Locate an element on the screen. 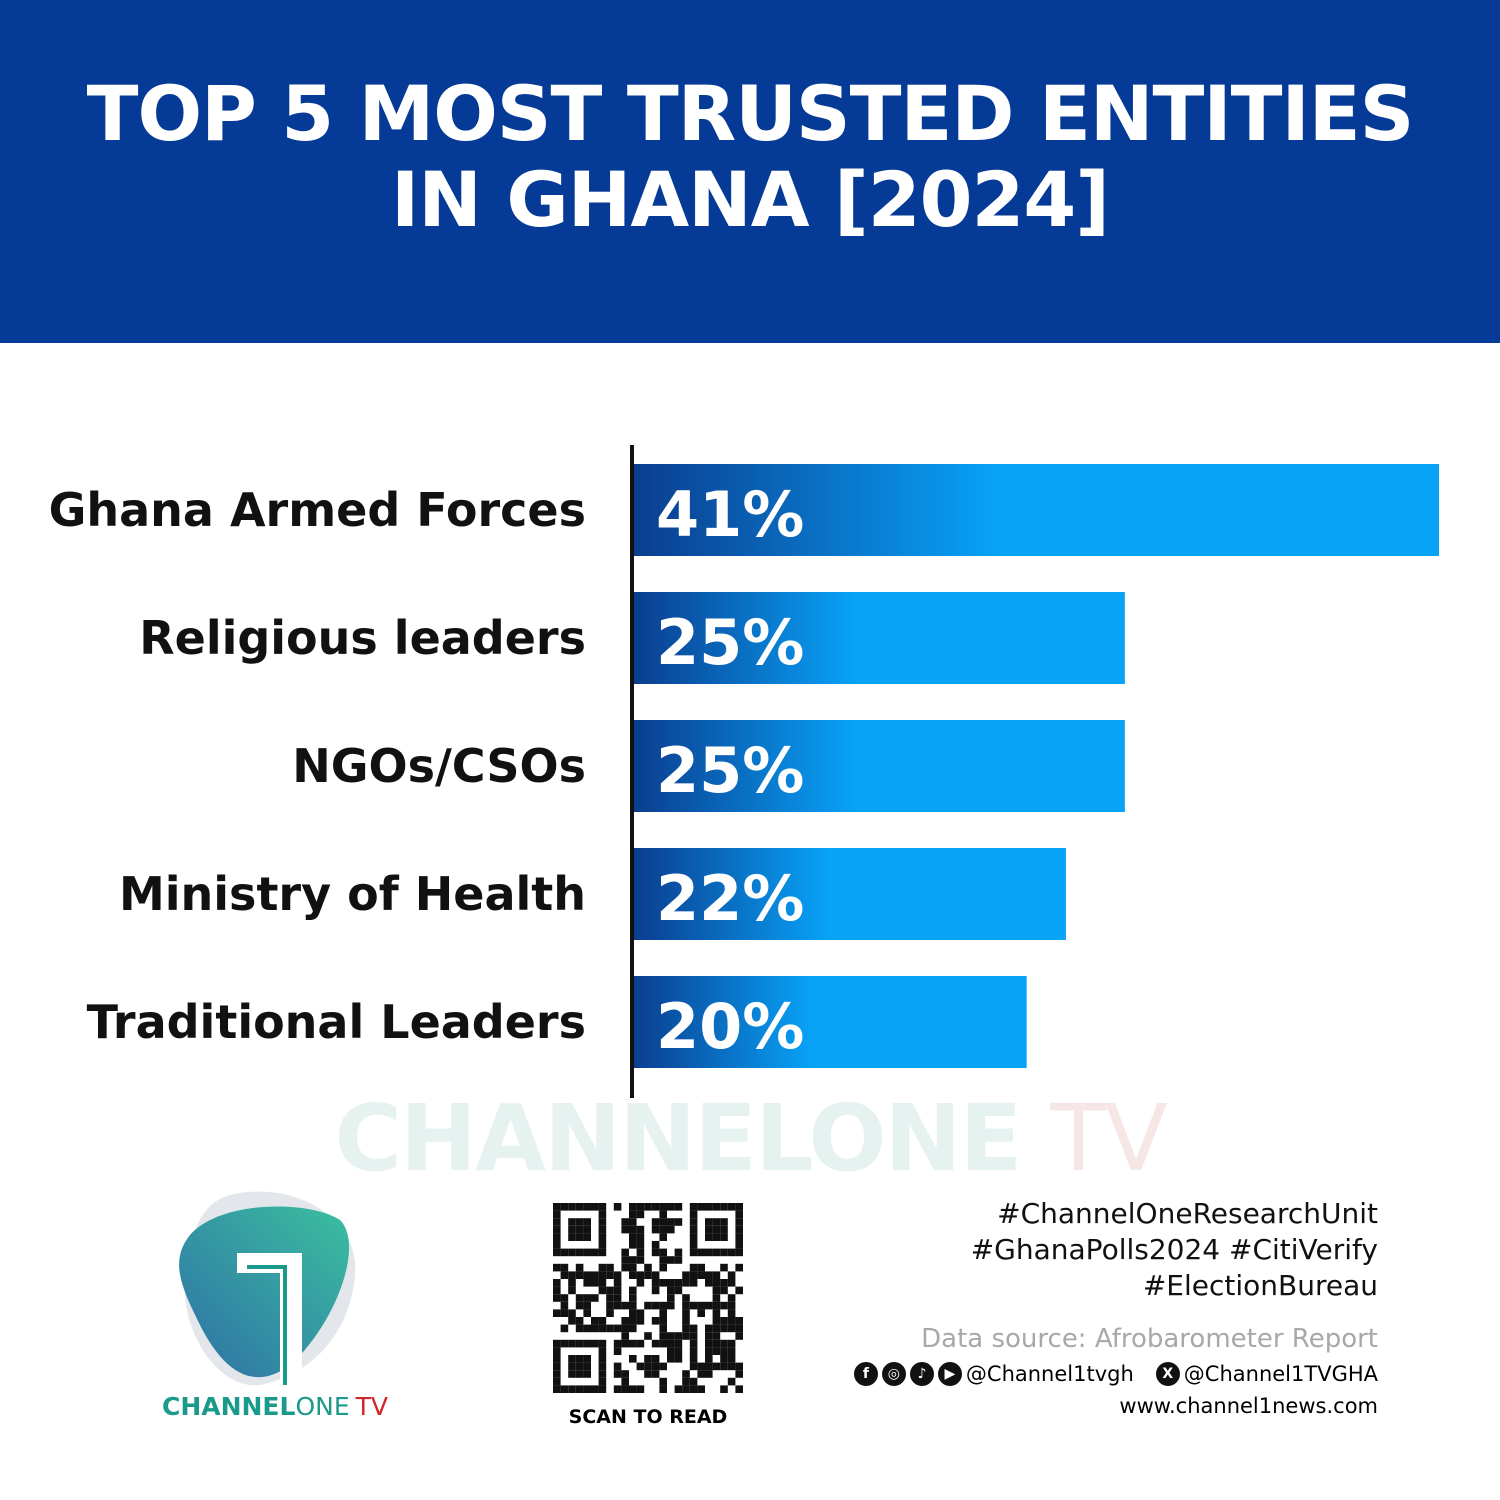 The image size is (1500, 1500). channel-one-logo: CHANNELONE TV is located at coordinates (275, 1306).